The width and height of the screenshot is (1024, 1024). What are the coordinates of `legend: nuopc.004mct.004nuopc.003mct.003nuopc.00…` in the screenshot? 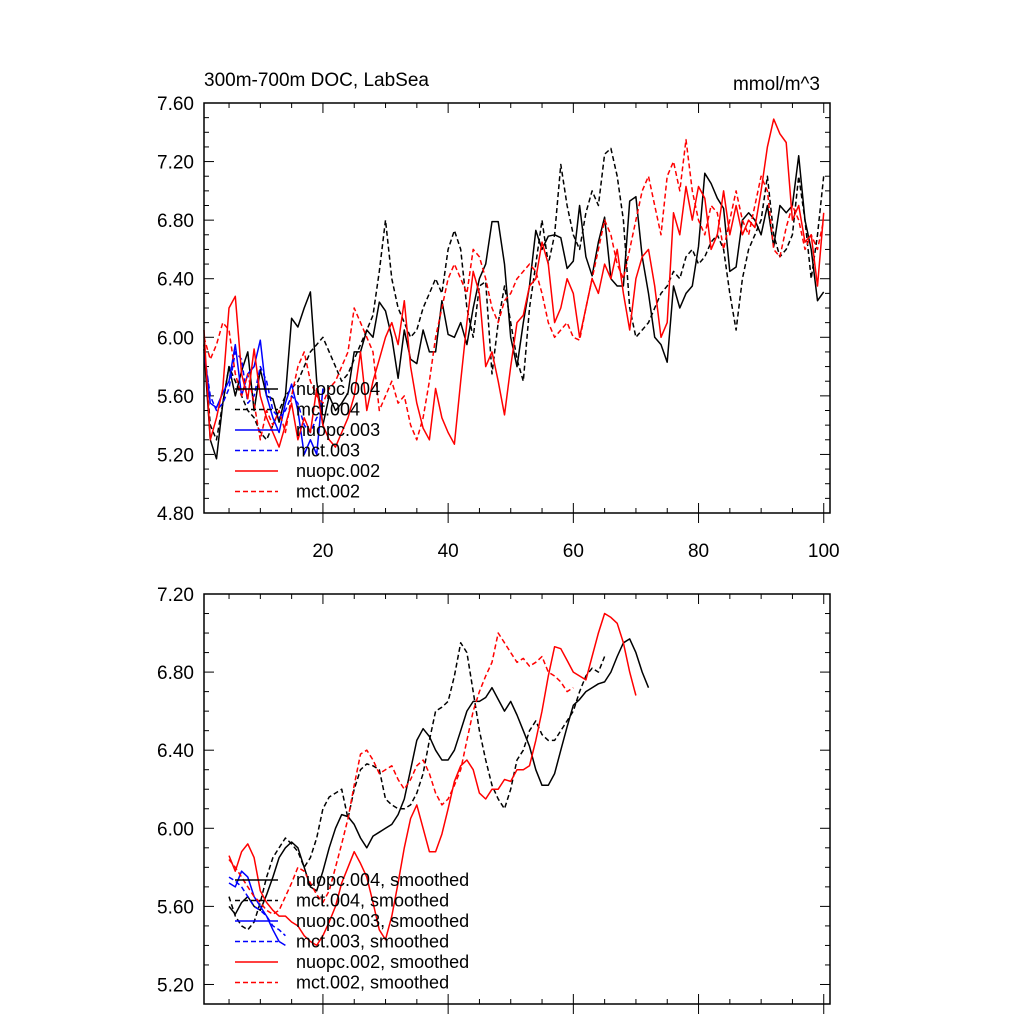 It's located at (307, 440).